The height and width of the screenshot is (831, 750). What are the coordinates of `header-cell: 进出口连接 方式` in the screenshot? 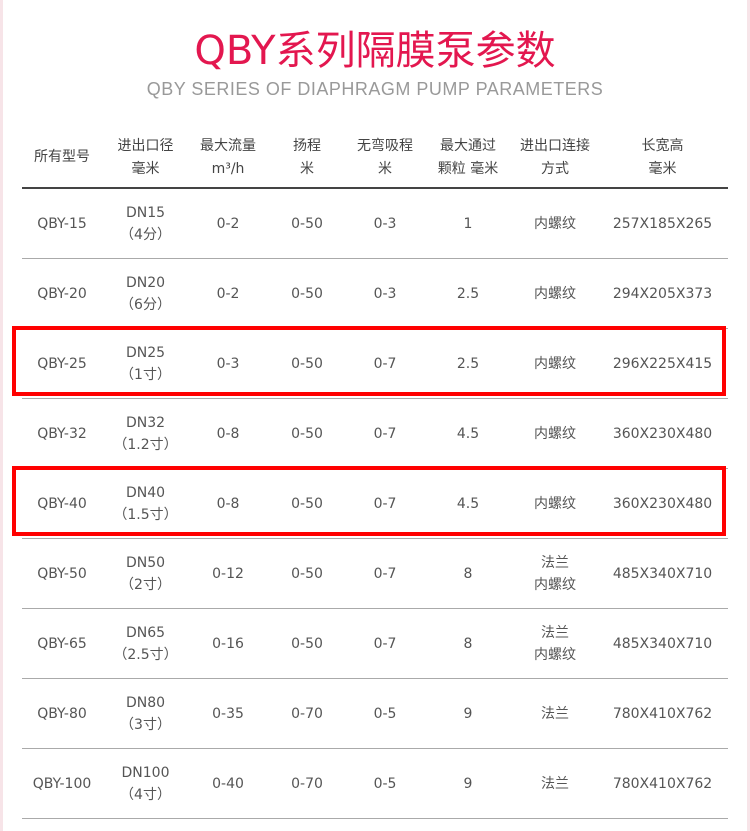 It's located at (555, 157).